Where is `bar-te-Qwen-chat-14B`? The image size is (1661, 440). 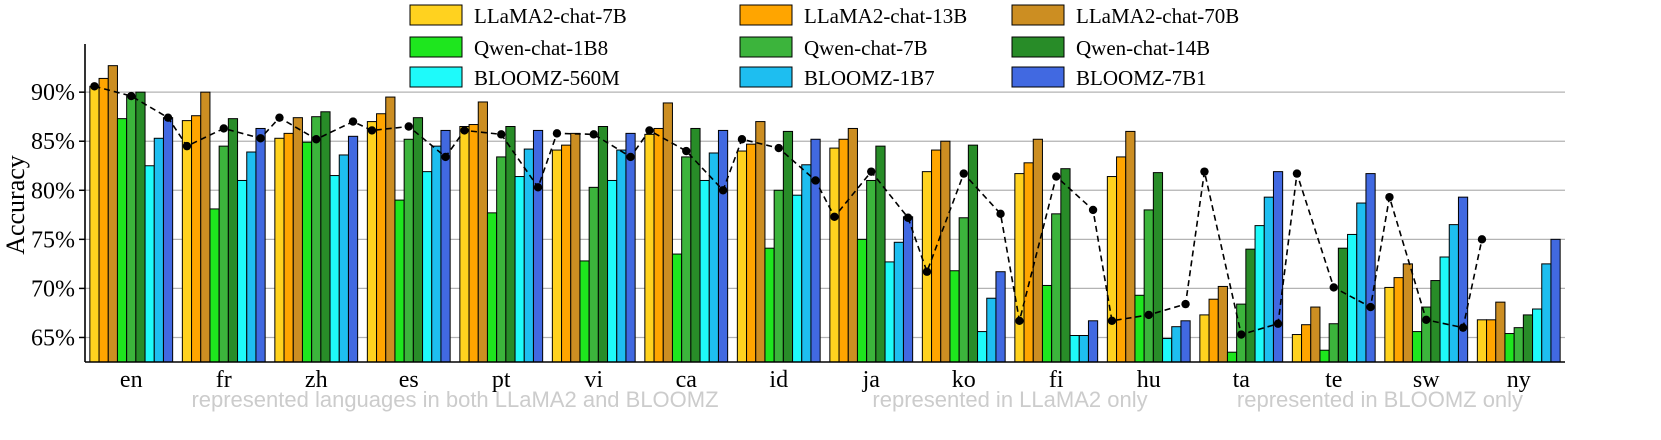
bar-te-Qwen-chat-14B is located at coordinates (1343, 305).